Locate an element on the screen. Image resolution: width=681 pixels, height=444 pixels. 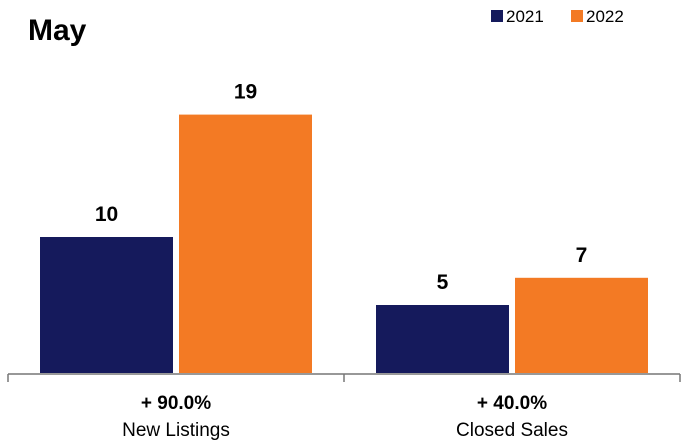
value-label-2021-closed-sales: 5 is located at coordinates (443, 282).